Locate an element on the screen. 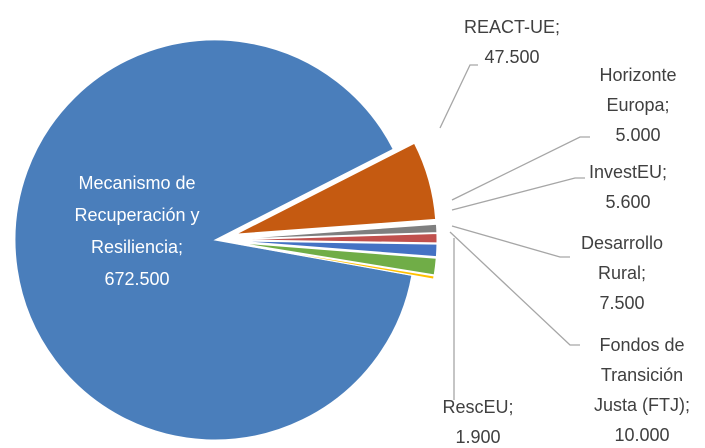 The width and height of the screenshot is (705, 448). value-label: 47.500 is located at coordinates (512, 57).